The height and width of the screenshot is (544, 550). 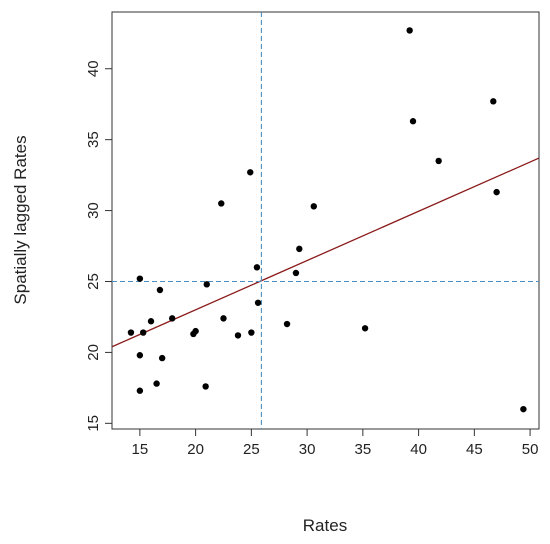 What do you see at coordinates (93, 210) in the screenshot?
I see `y-tick-label-3: 30` at bounding box center [93, 210].